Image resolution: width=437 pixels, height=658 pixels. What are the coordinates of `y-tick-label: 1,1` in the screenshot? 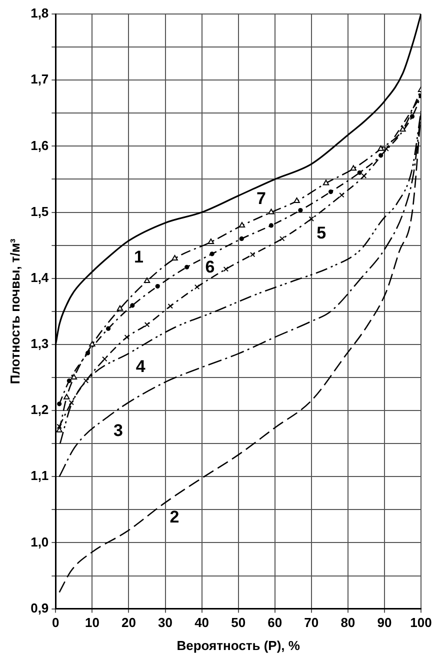 It's located at (39, 476).